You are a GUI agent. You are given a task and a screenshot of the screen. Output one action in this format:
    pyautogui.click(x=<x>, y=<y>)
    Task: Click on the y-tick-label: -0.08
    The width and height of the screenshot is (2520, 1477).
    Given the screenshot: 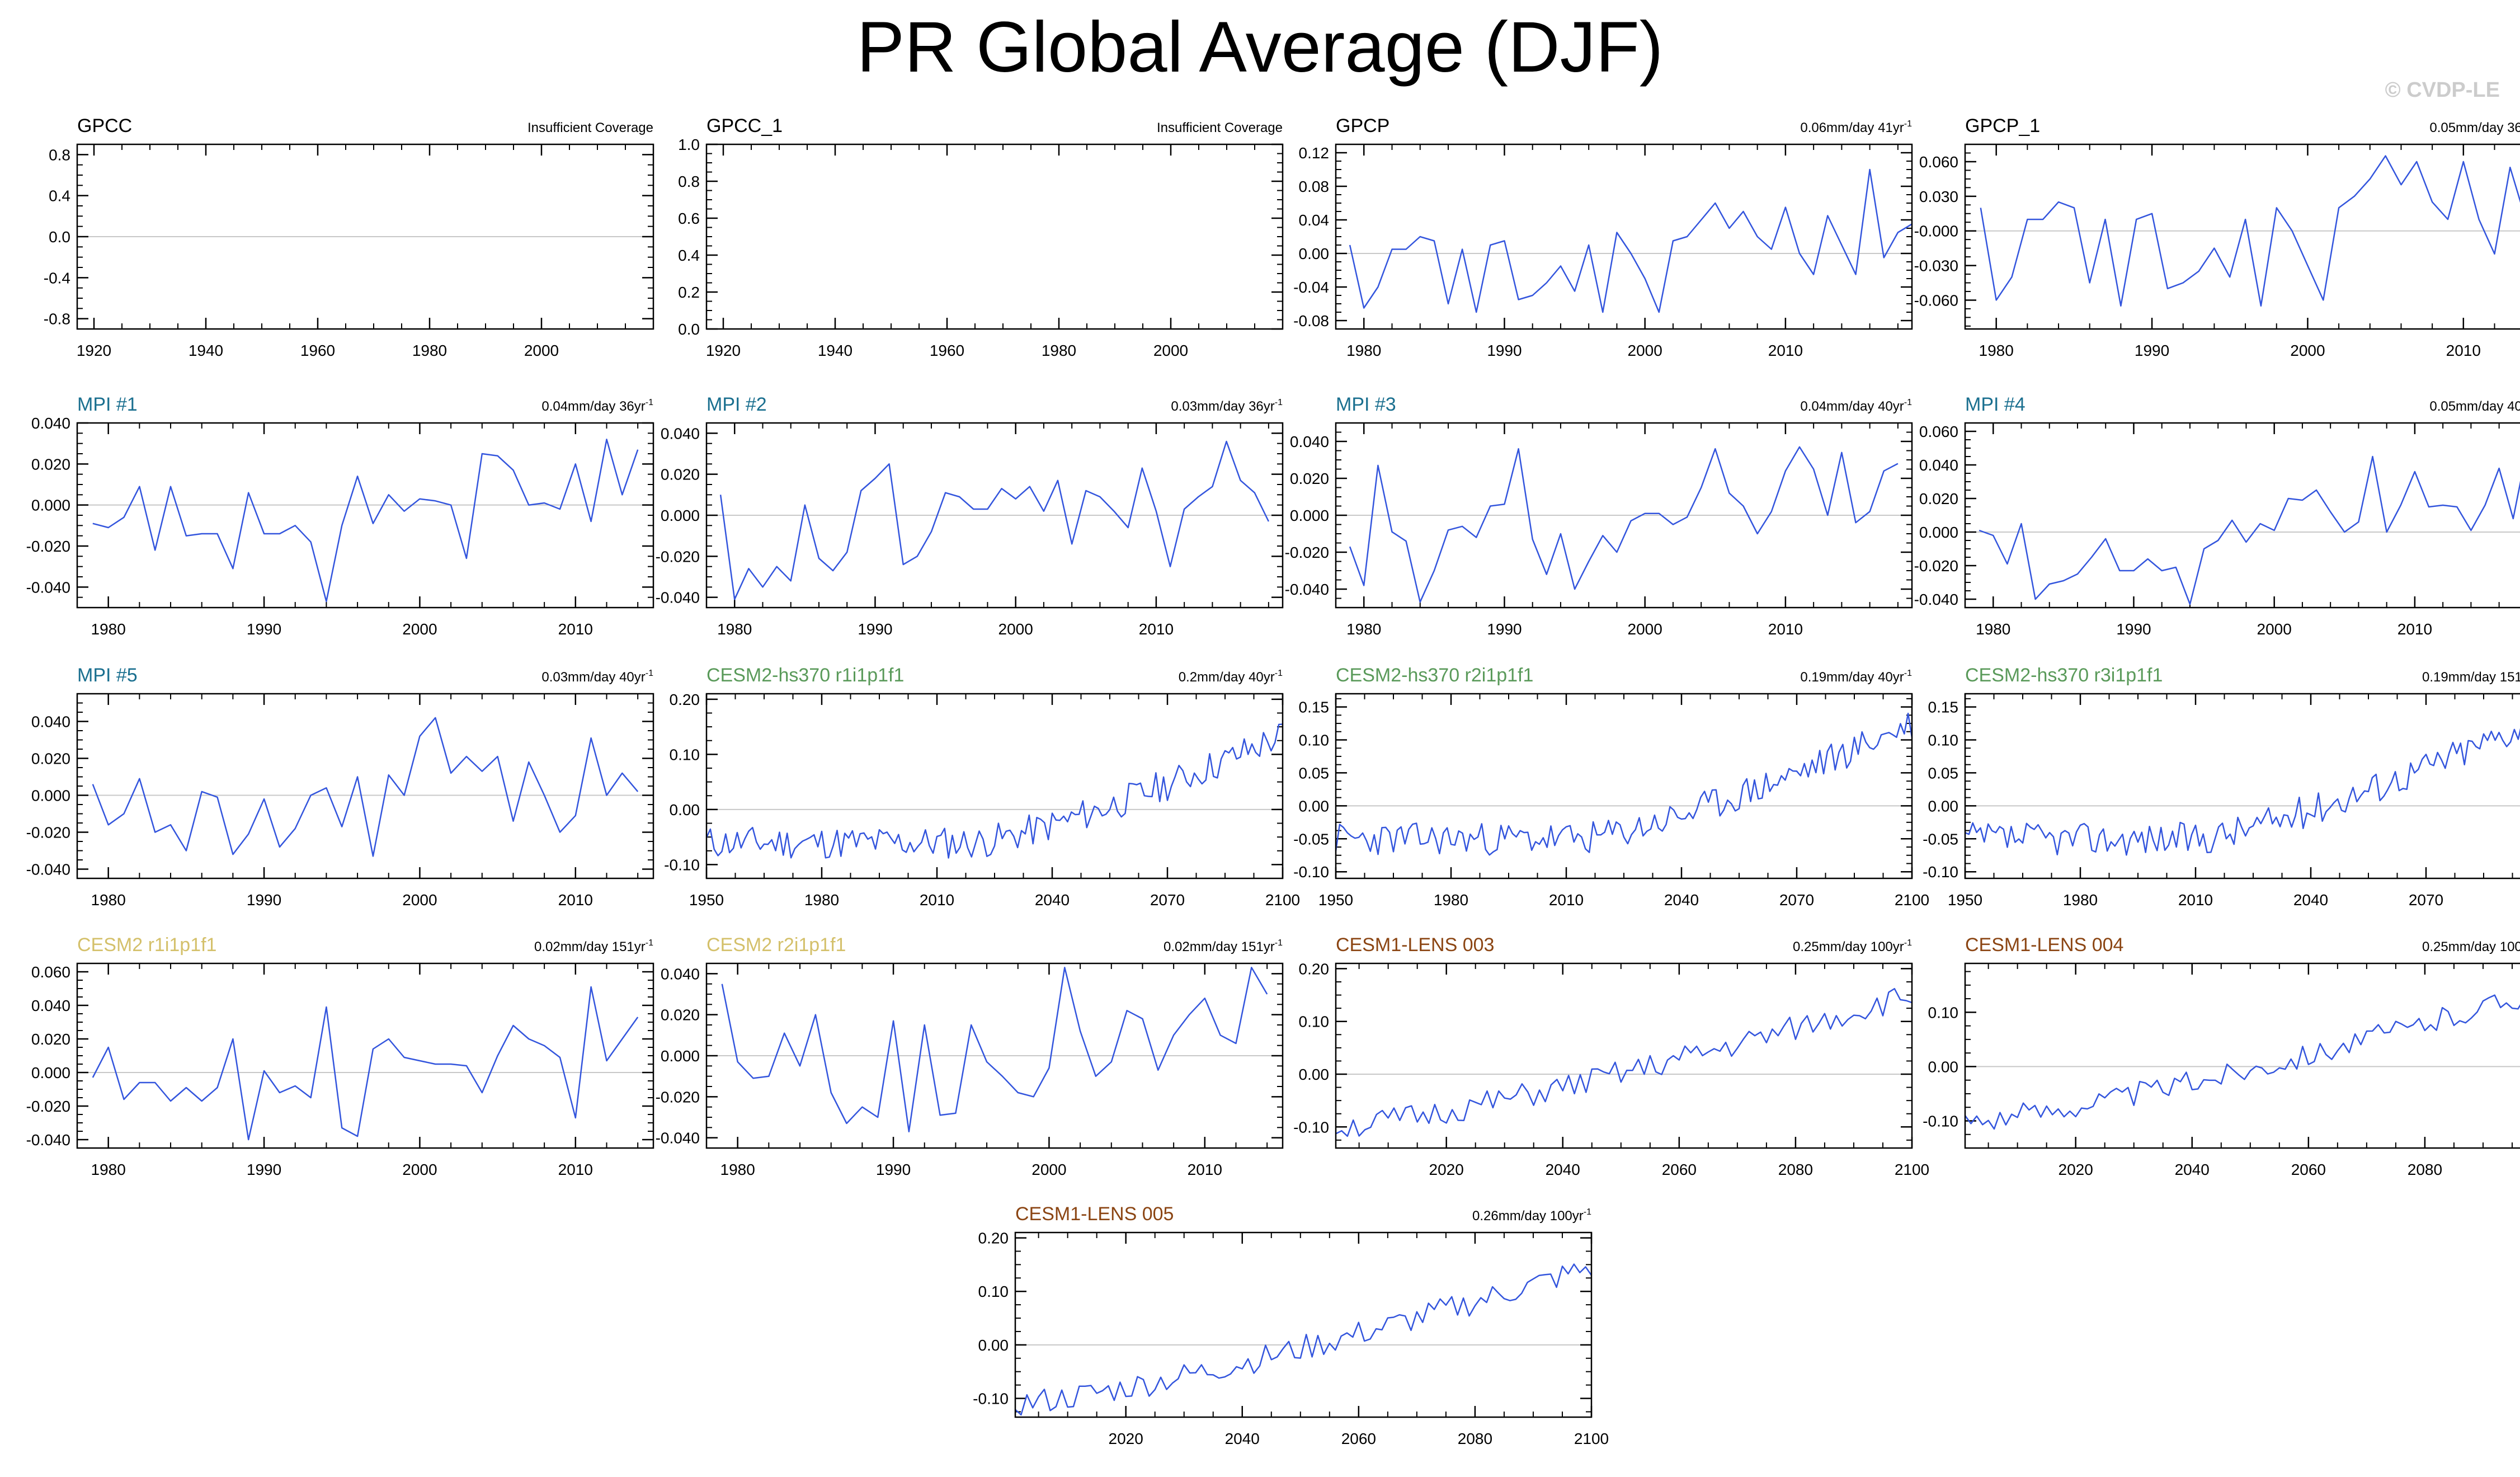 What is the action you would take?
    pyautogui.click(x=1311, y=321)
    